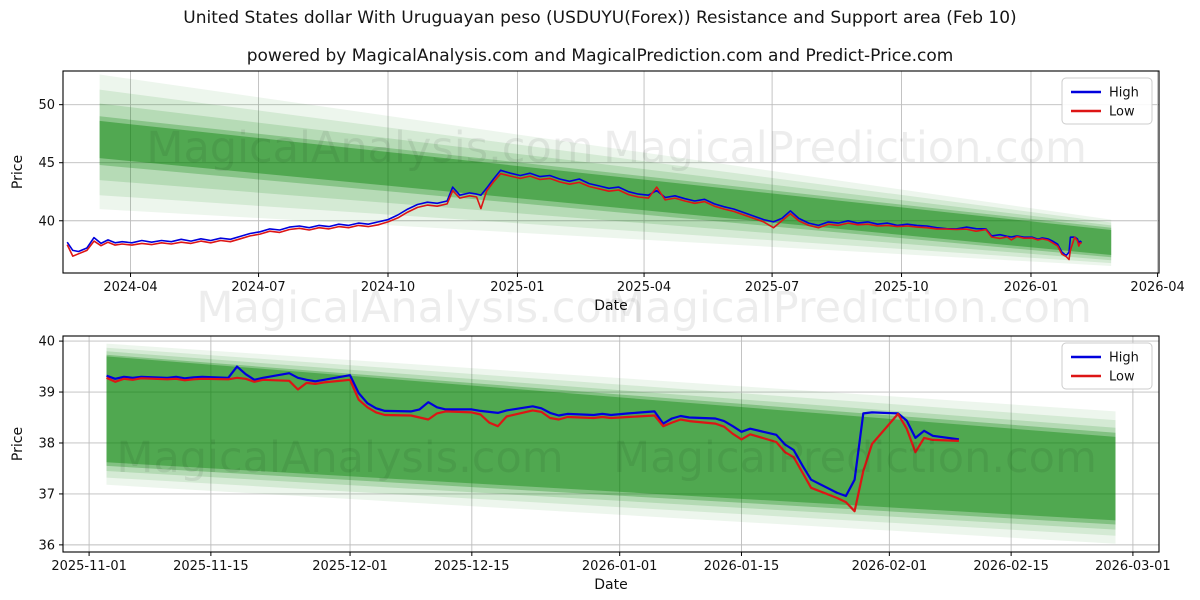 This screenshot has width=1200, height=600. Describe the element at coordinates (46, 393) in the screenshot. I see `y-tick-label: 39` at that location.